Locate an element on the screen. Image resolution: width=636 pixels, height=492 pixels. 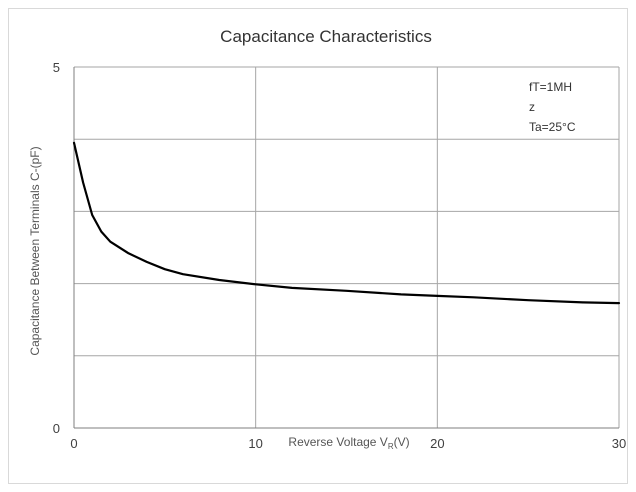
y-tick-label-5: 5 is located at coordinates (56, 67).